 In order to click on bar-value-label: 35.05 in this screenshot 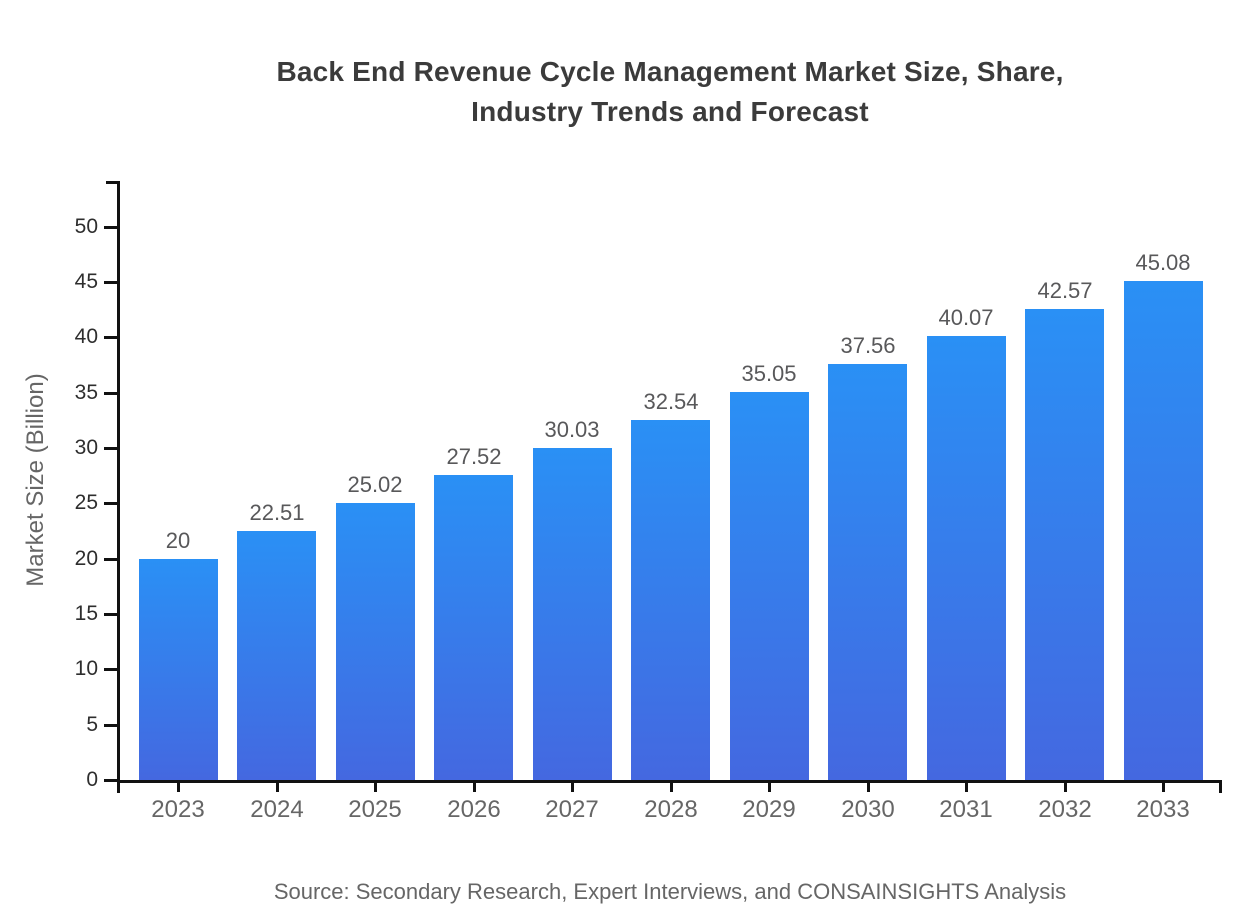, I will do `click(769, 373)`.